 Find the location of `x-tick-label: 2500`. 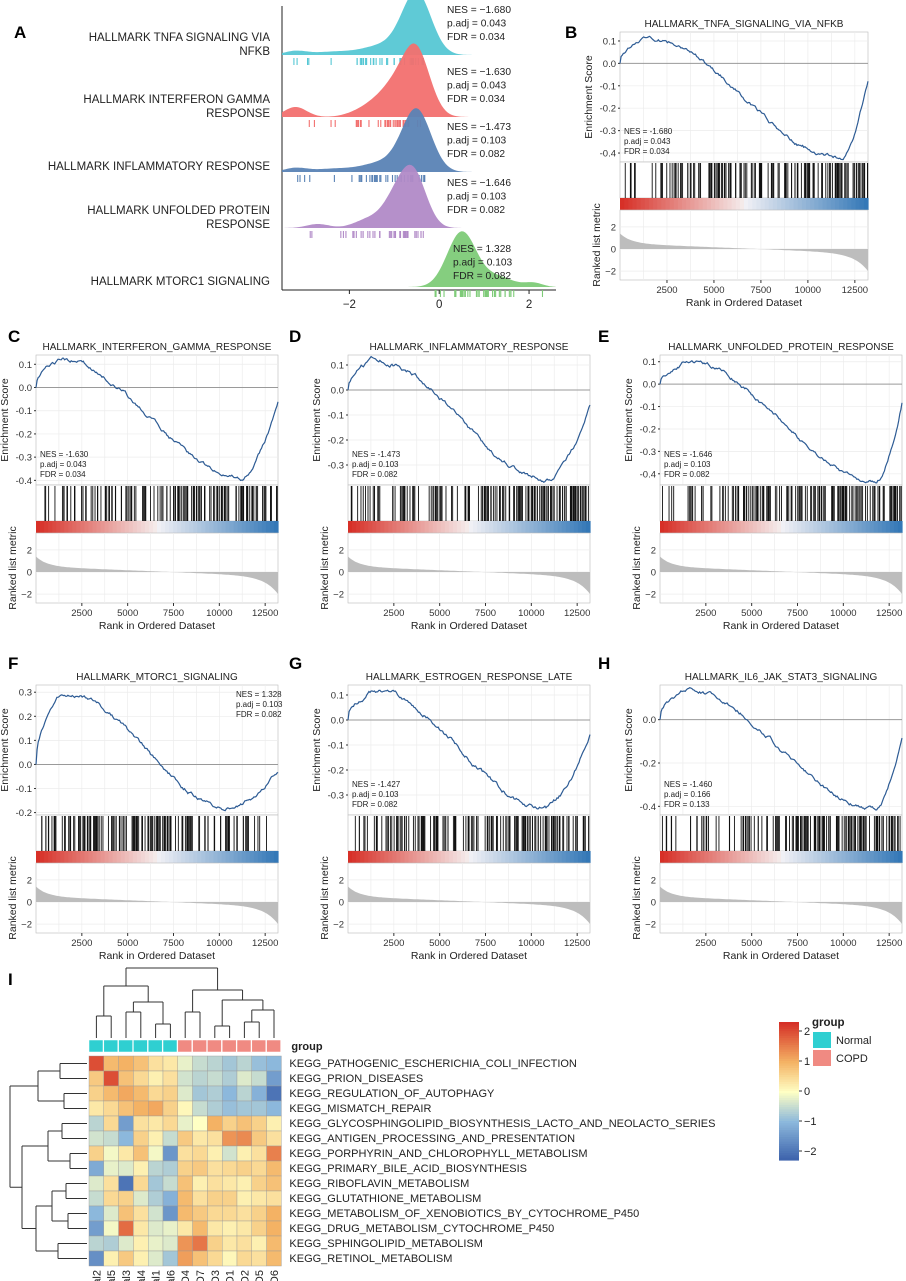

x-tick-label: 2500 is located at coordinates (705, 613).